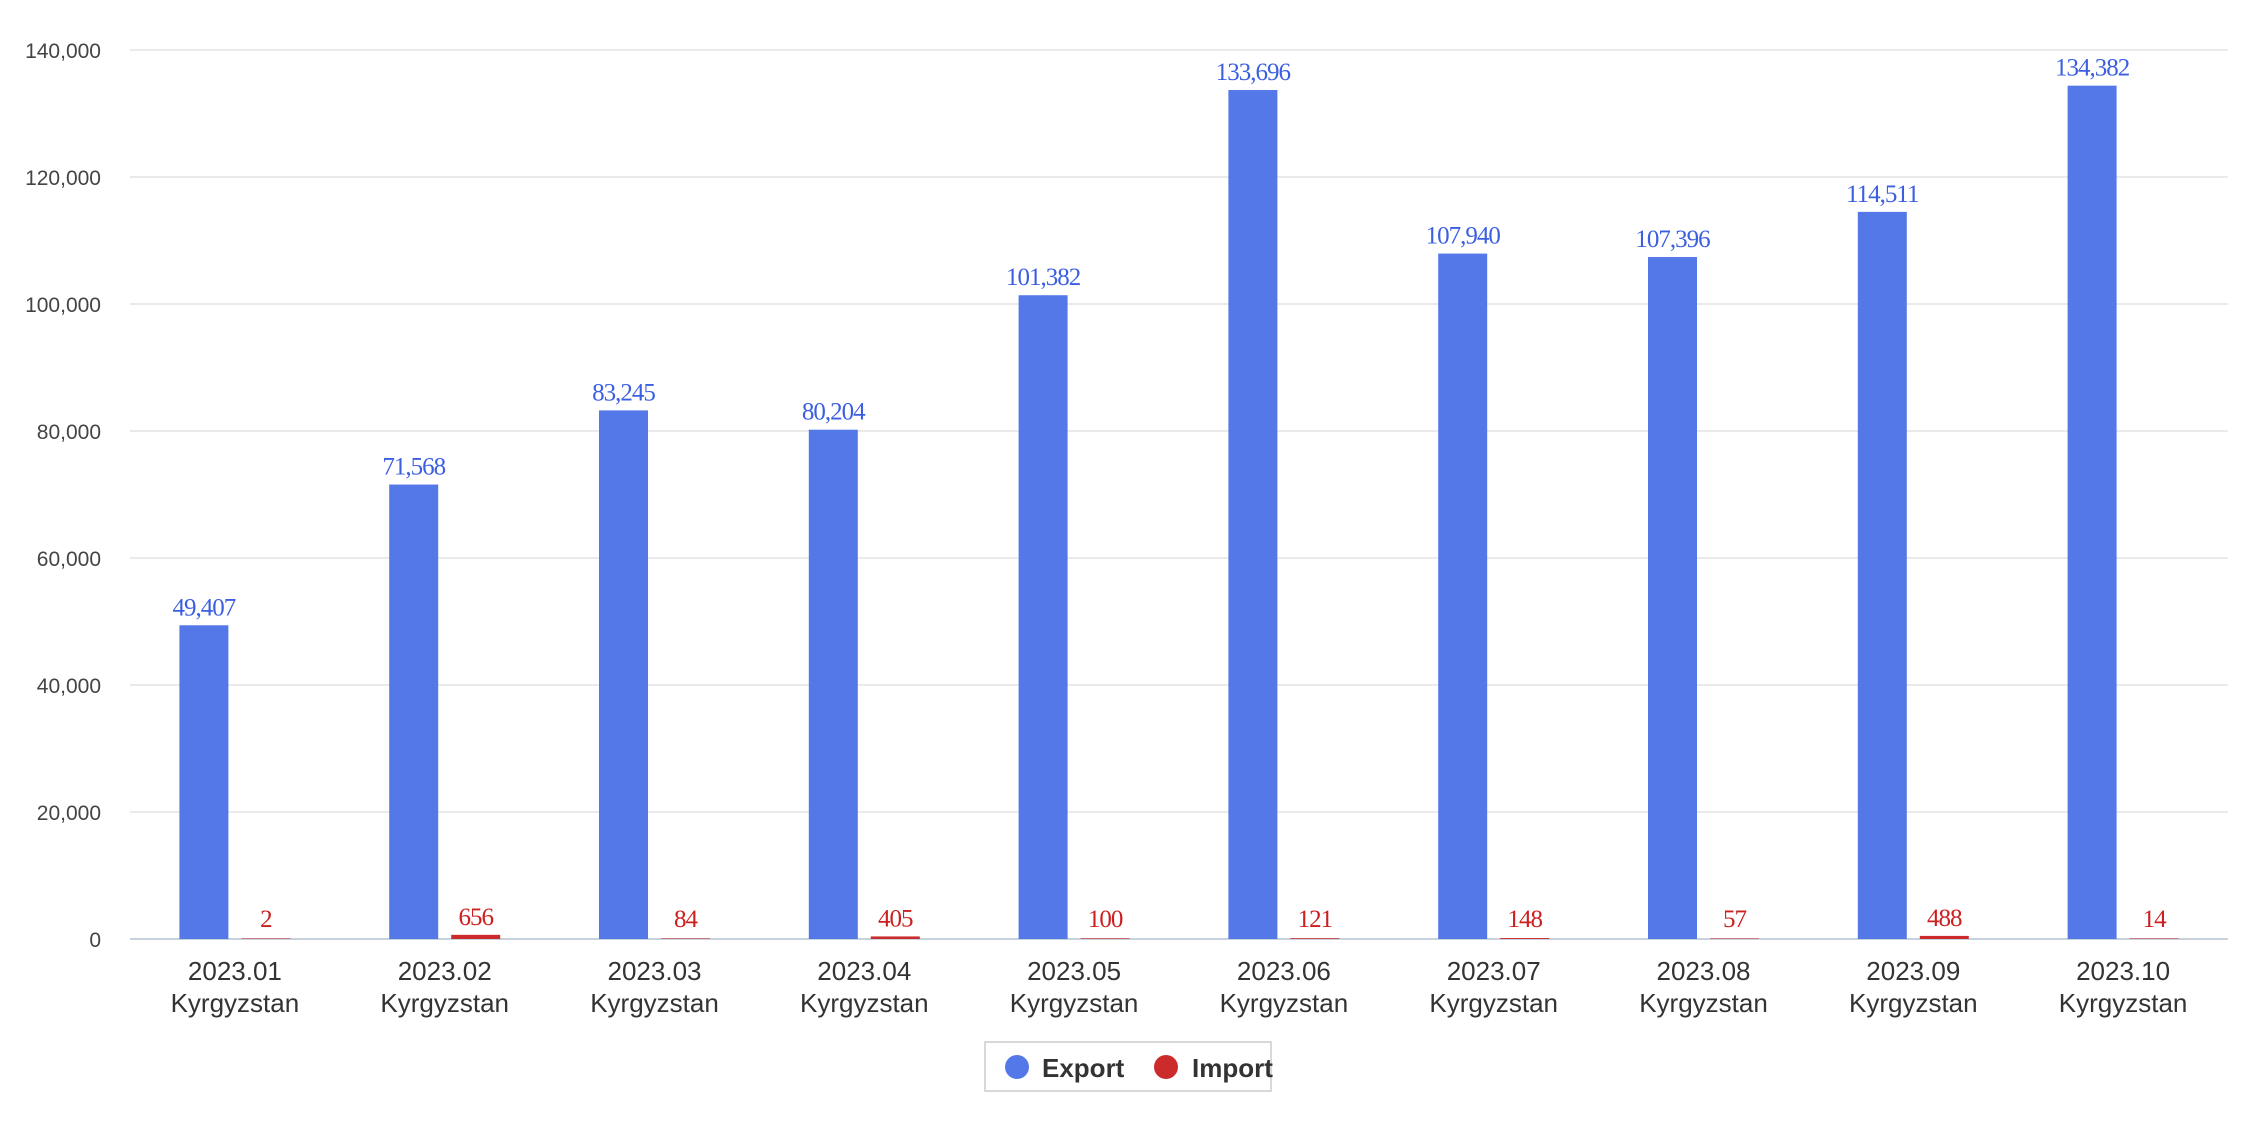 The height and width of the screenshot is (1126, 2255). I want to click on data-label-import: 57, so click(1735, 919).